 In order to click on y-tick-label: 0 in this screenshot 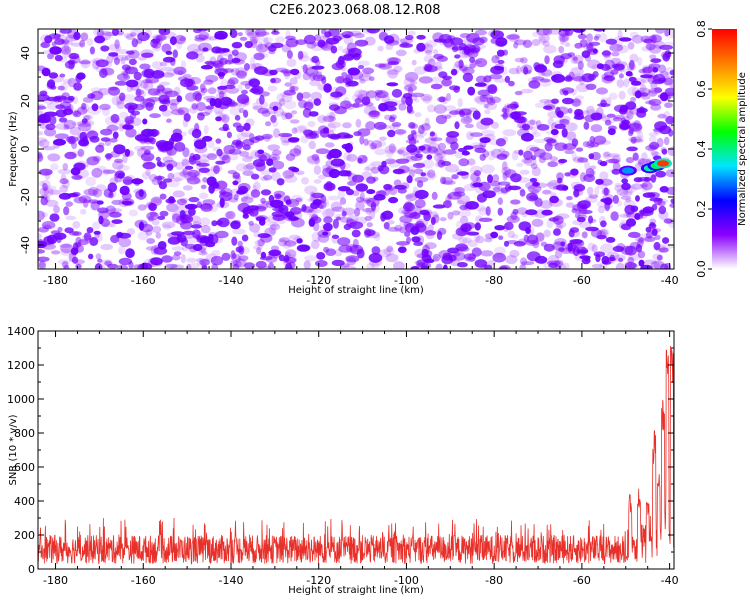, I will do `click(25, 149)`.